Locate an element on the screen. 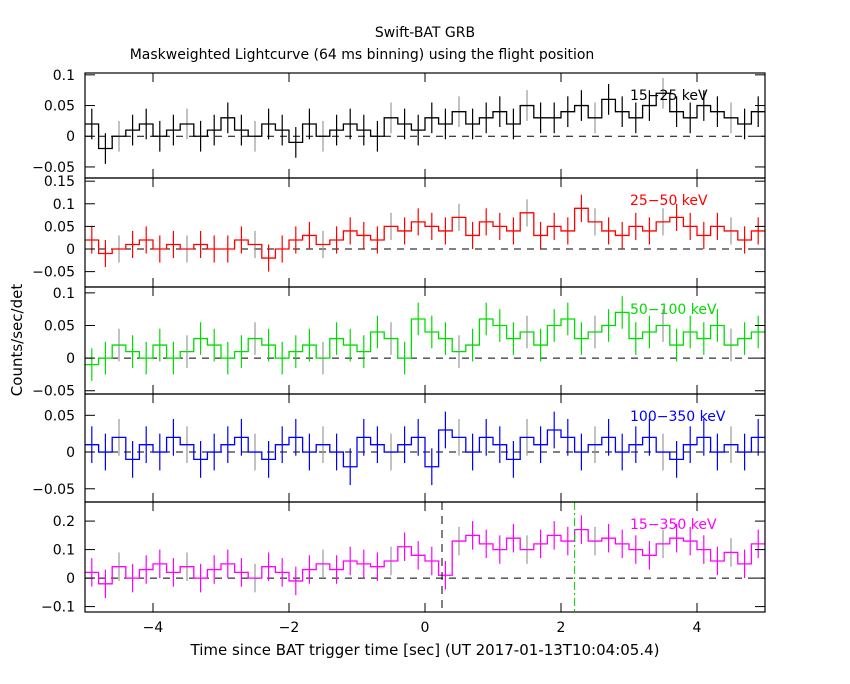  x-tick-label: 2 is located at coordinates (561, 628).